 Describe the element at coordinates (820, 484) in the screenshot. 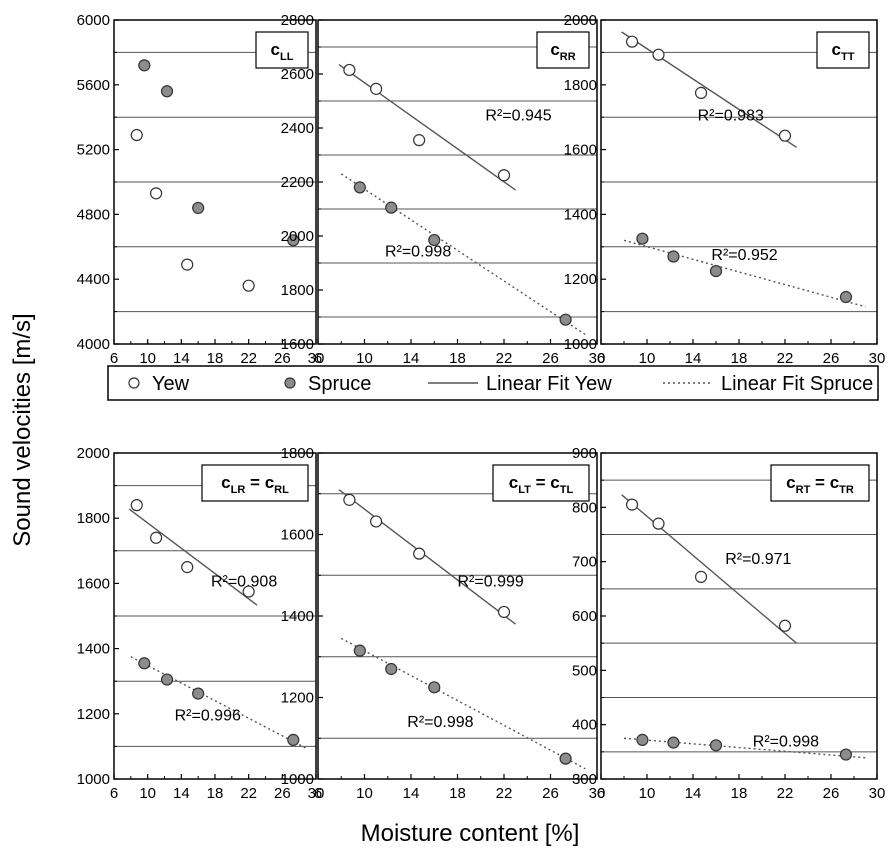

I see `component-label: cRT = cTR` at that location.